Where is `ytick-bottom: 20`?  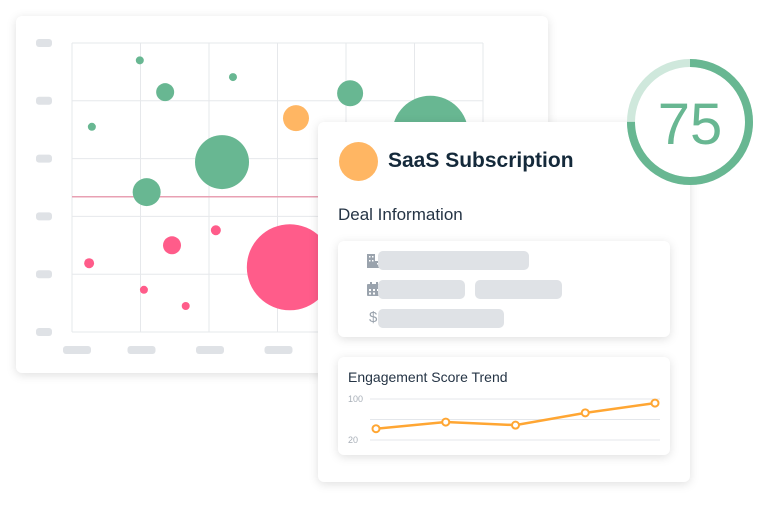
ytick-bottom: 20 is located at coordinates (353, 440).